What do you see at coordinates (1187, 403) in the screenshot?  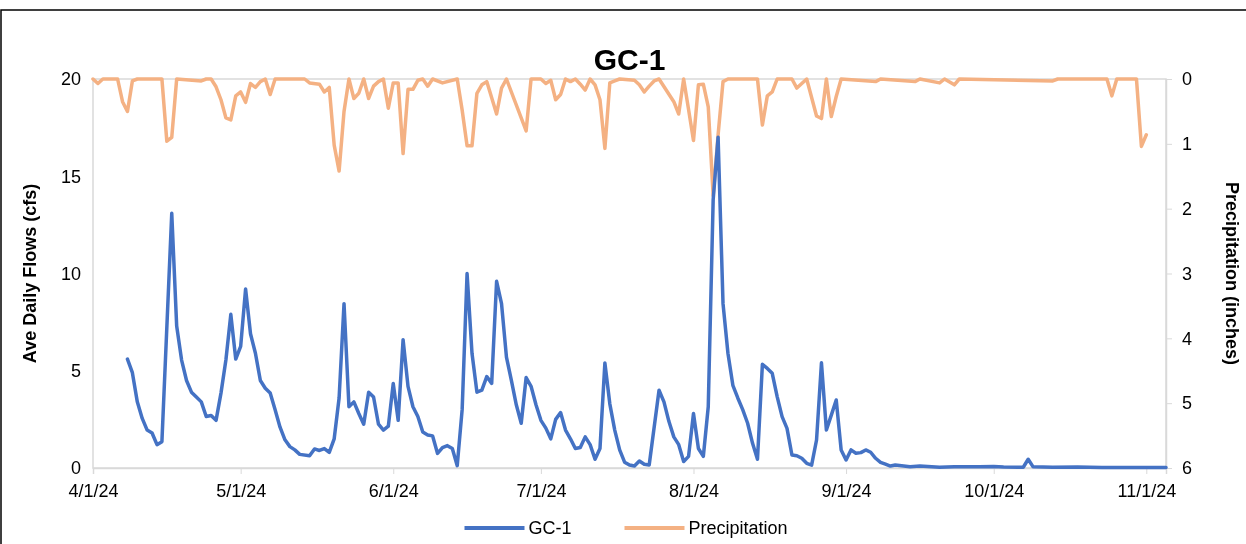 I see `y2-tick-label: 5` at bounding box center [1187, 403].